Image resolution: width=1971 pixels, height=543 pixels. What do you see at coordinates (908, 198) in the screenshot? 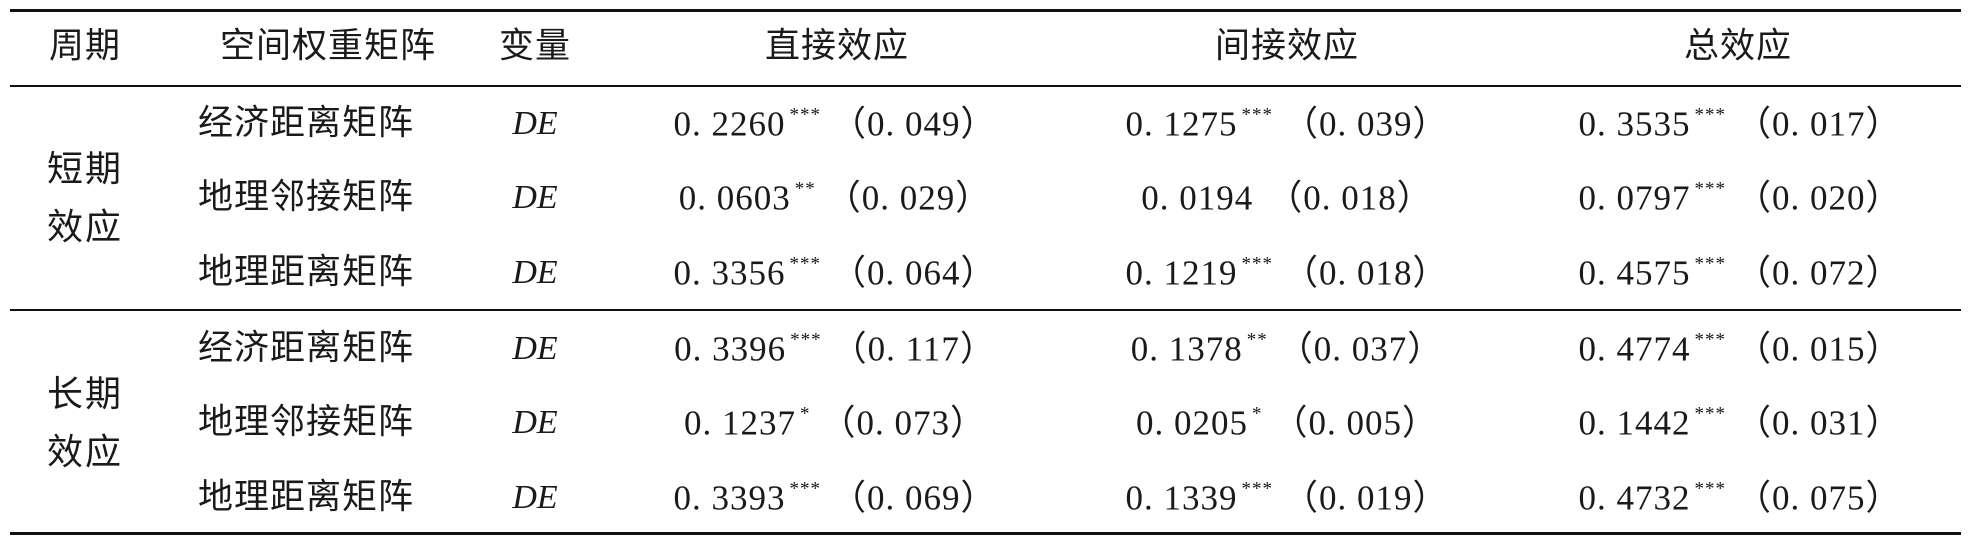
I see `standard-error: （0. 029）` at bounding box center [908, 198].